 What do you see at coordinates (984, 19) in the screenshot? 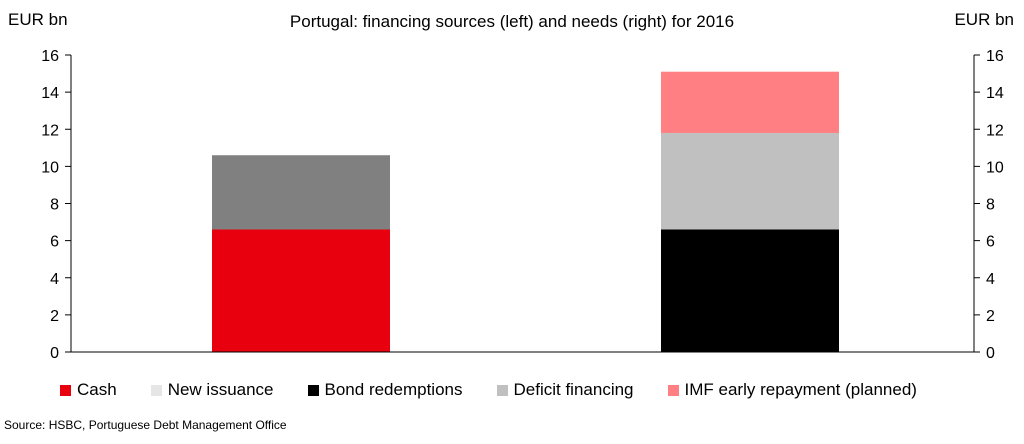
I see `right-axis-unit: EUR bn` at bounding box center [984, 19].